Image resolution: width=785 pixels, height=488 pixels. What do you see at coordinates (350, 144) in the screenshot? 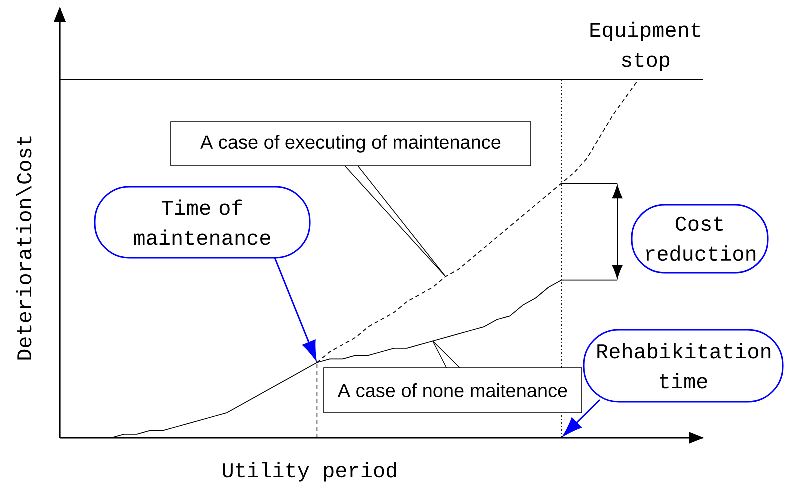
I see `text: A case of executing of maintenance` at bounding box center [350, 144].